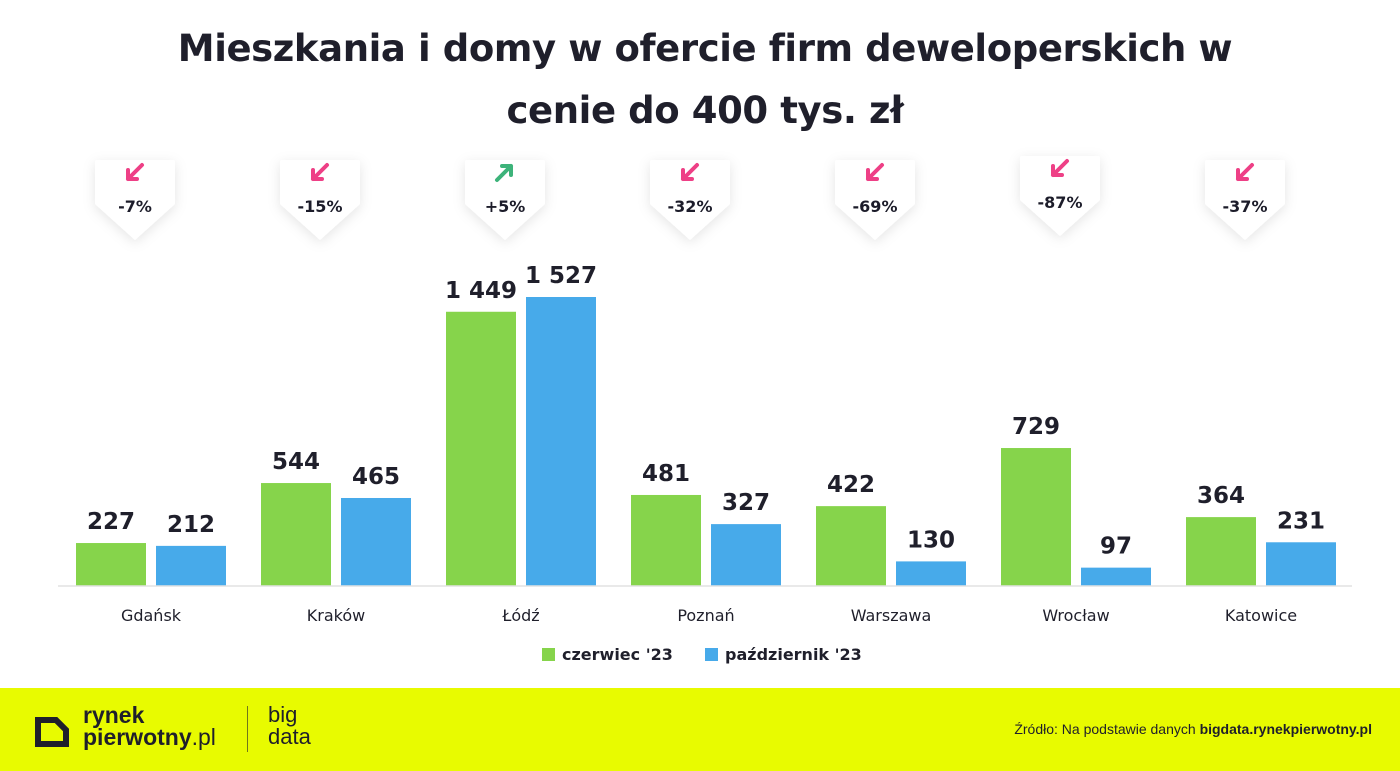  Describe the element at coordinates (705, 110) in the screenshot. I see `chart-title-line2: cenie do 400 tys. zł` at that location.